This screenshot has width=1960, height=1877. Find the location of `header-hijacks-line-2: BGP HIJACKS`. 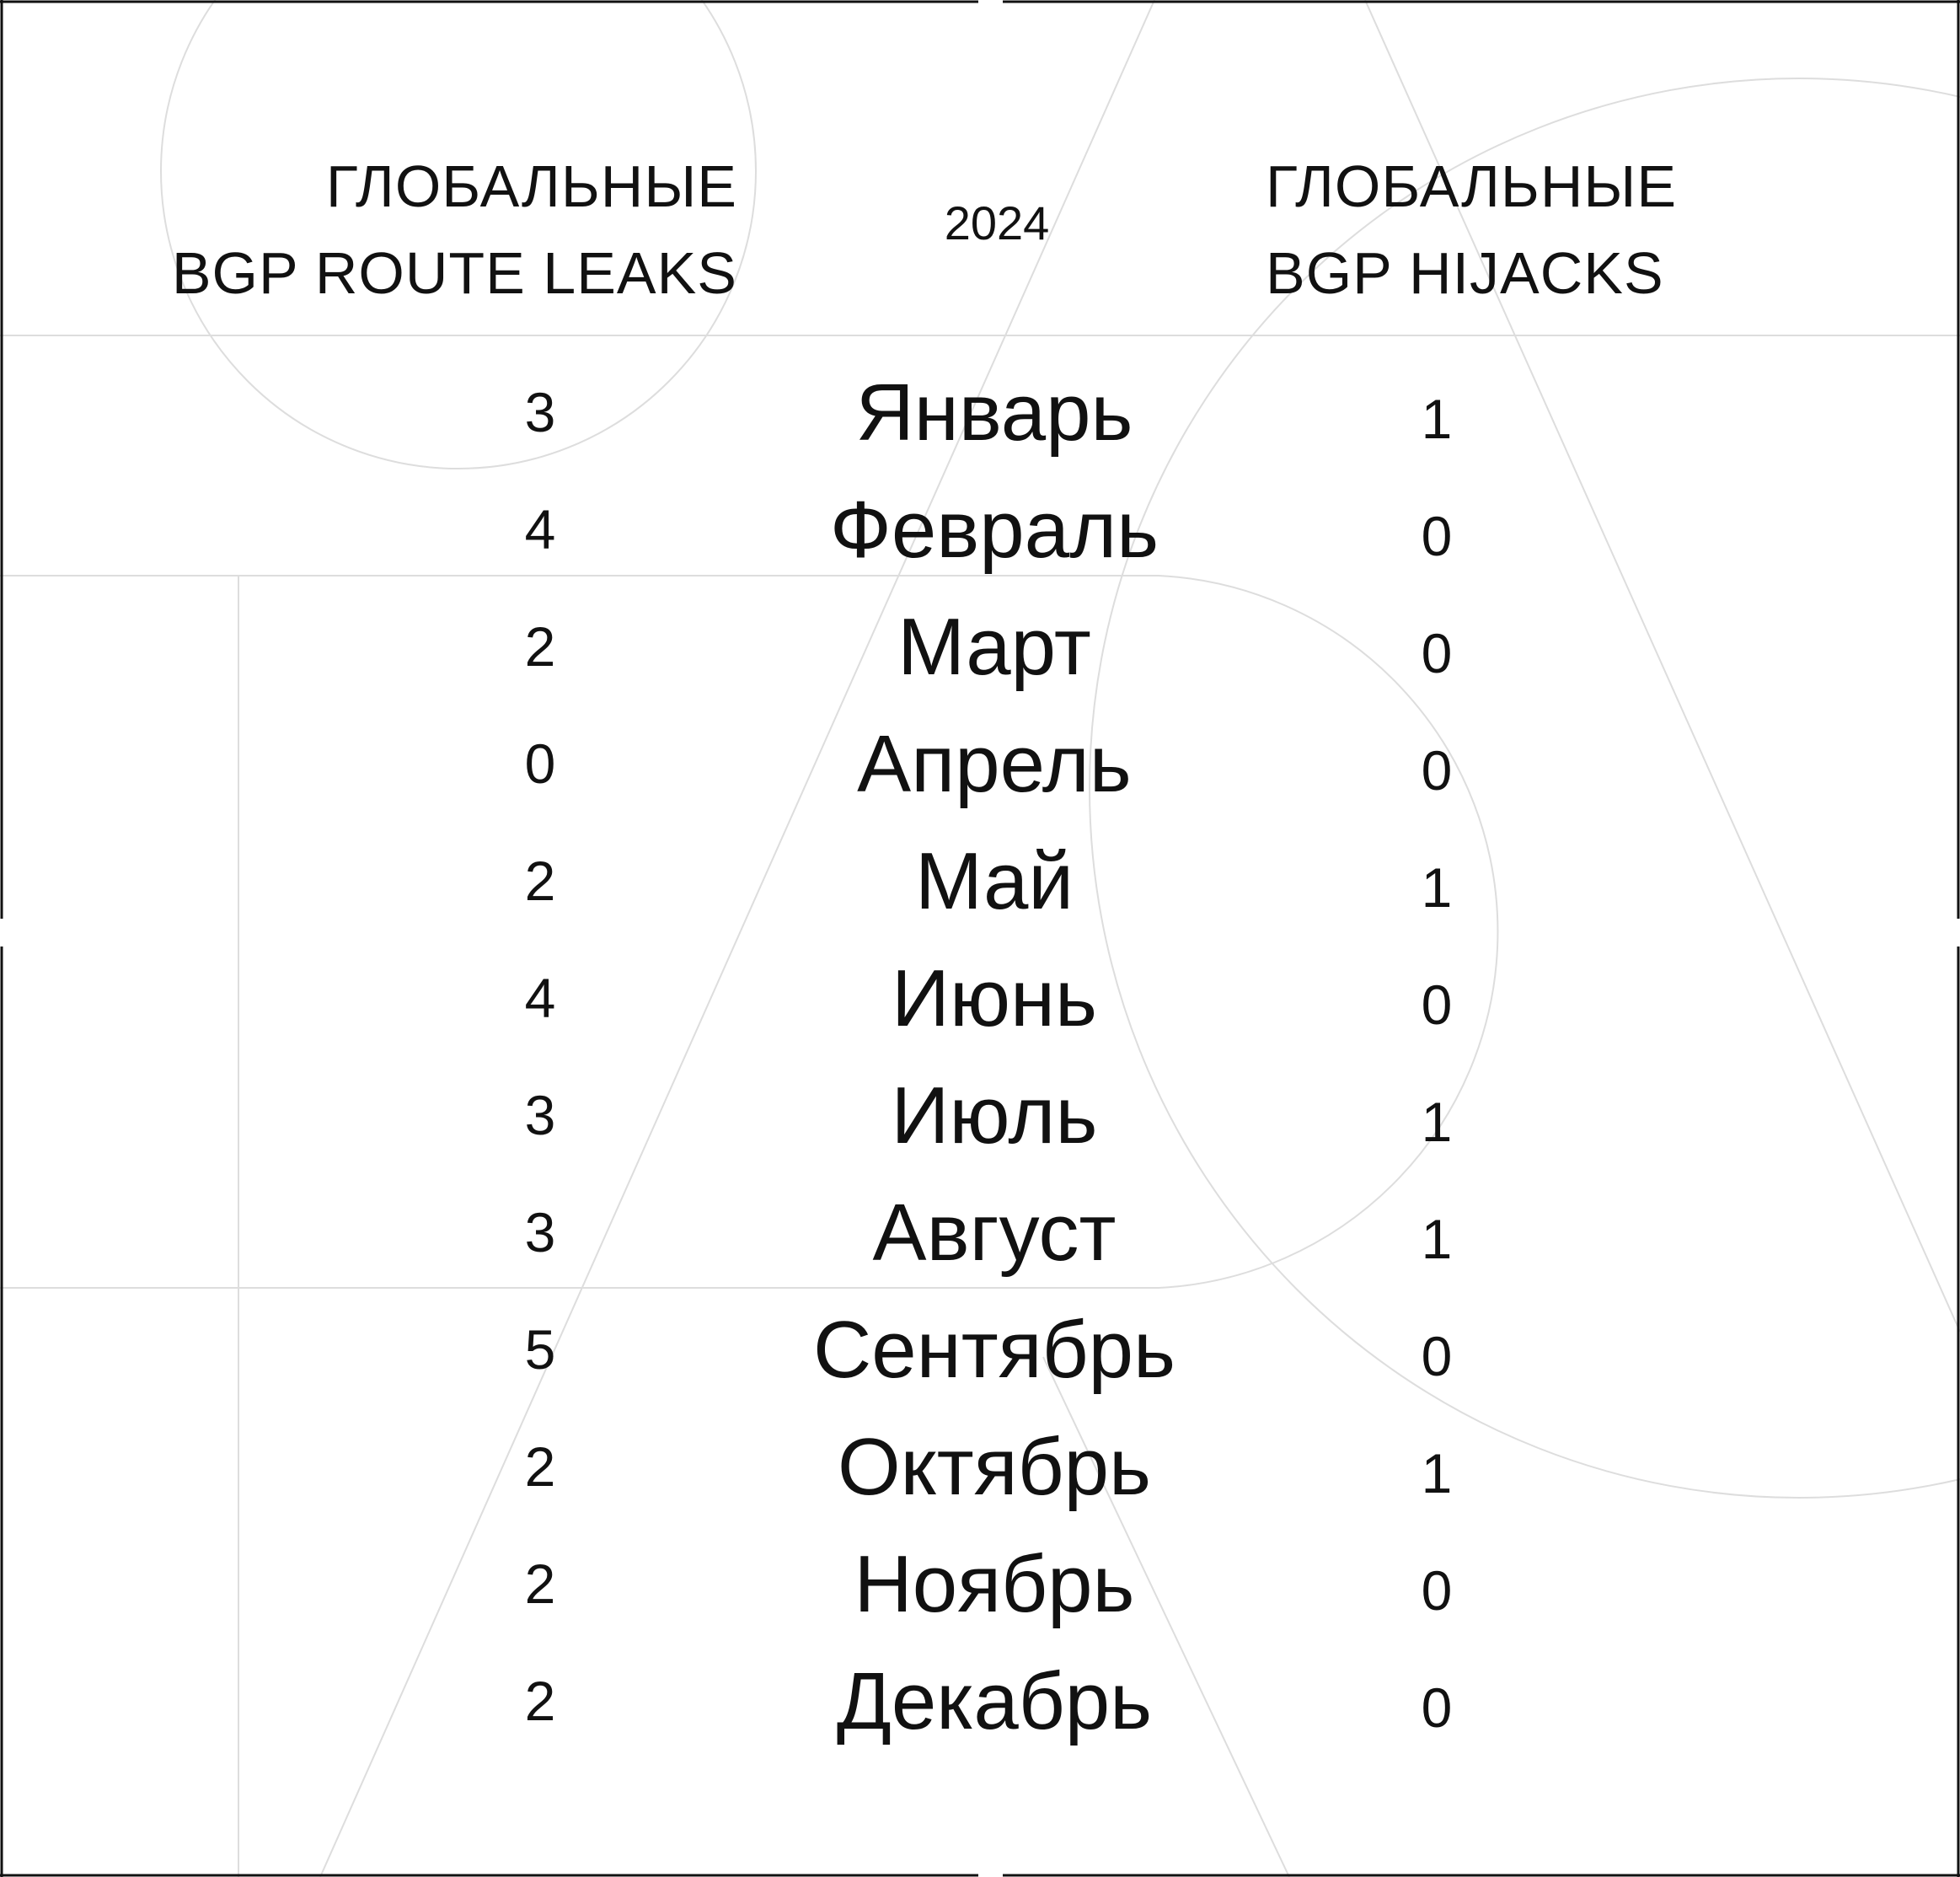

header-hijacks-line-2: BGP HIJACKS is located at coordinates (1465, 273).